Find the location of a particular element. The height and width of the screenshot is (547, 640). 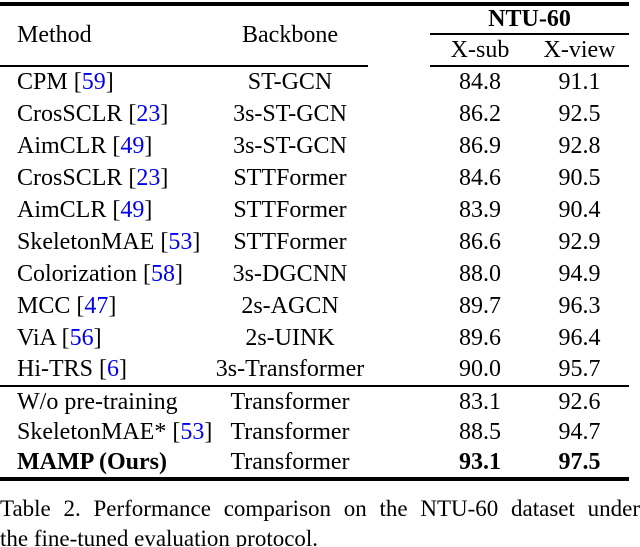

table-row: CrosSCLR [23] 3s-ST-GCN 86.2 92.5 is located at coordinates (314, 114).